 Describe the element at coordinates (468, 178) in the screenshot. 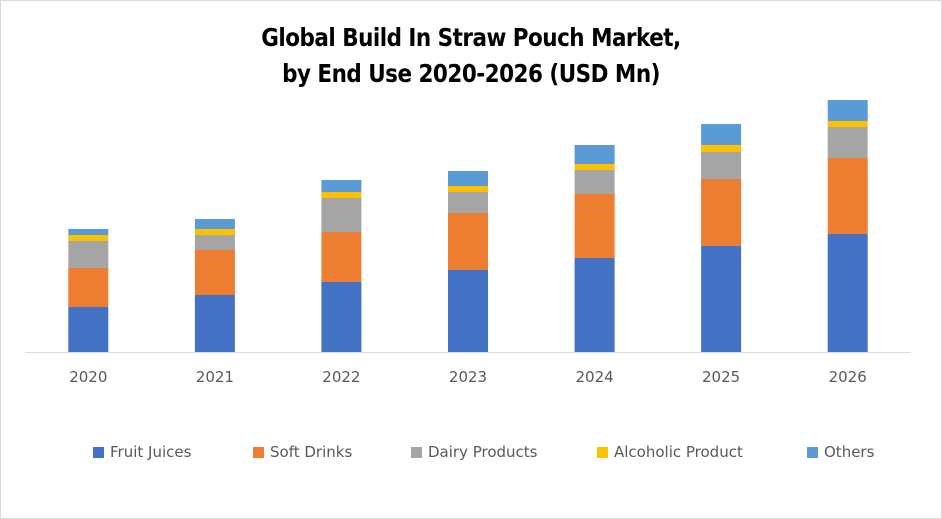

I see `bar-segment-others-2023` at that location.